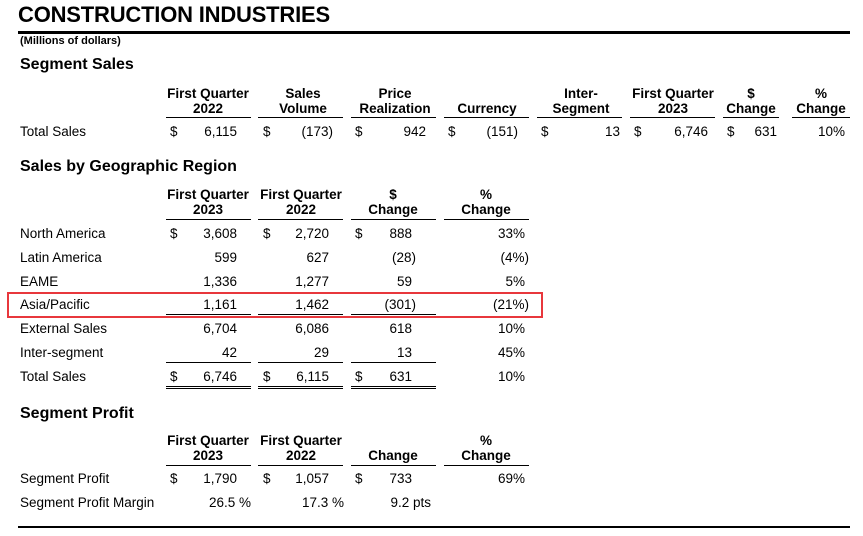 The width and height of the screenshot is (863, 536). Describe the element at coordinates (65, 478) in the screenshot. I see `row-label: Segment Profit` at that location.